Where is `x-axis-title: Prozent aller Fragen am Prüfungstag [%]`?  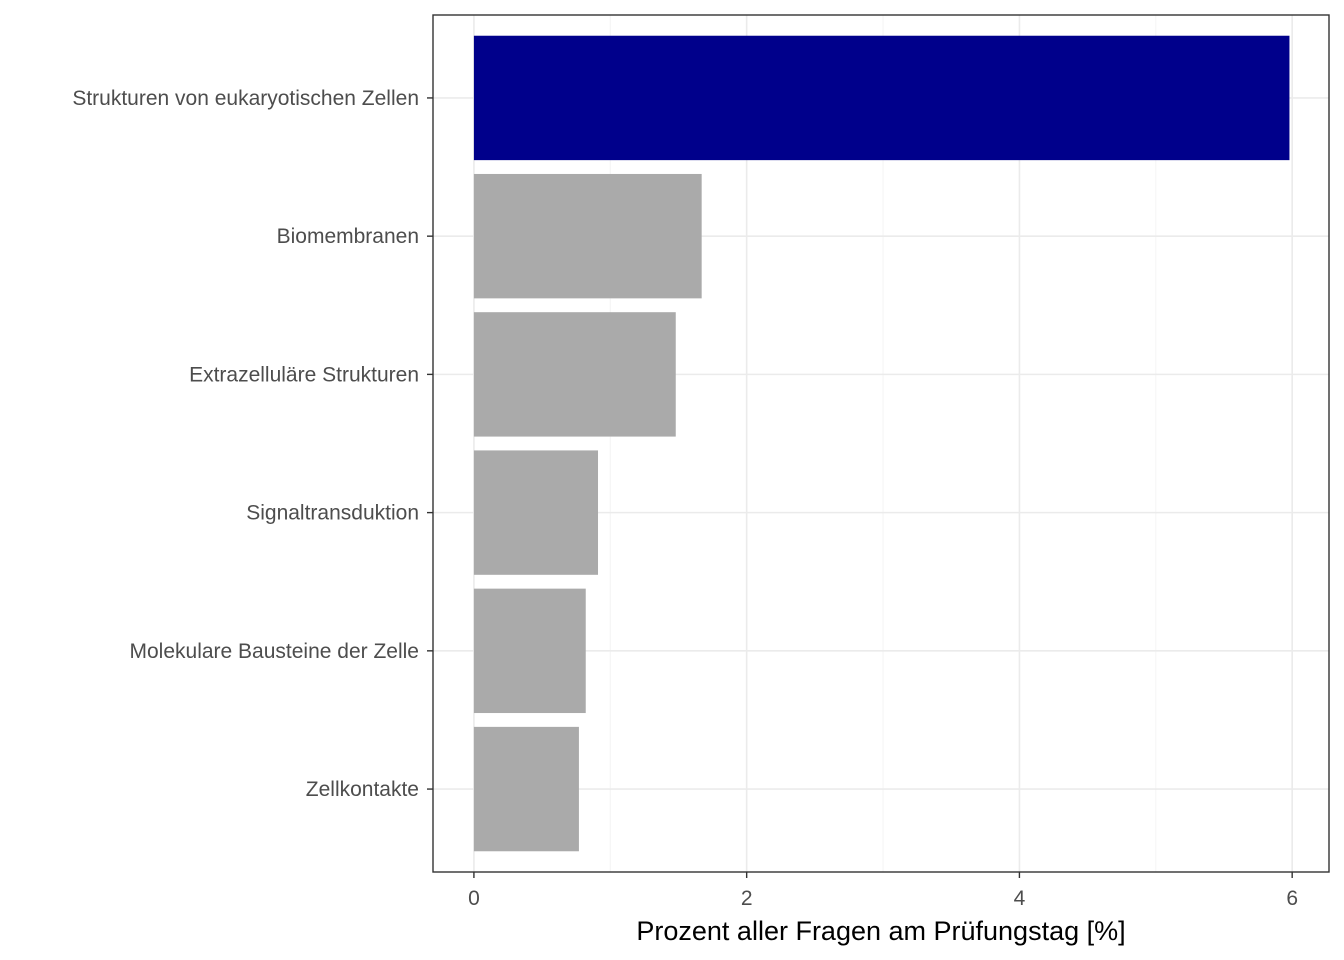 x-axis-title: Prozent aller Fragen am Prüfungstag [%] is located at coordinates (880, 931).